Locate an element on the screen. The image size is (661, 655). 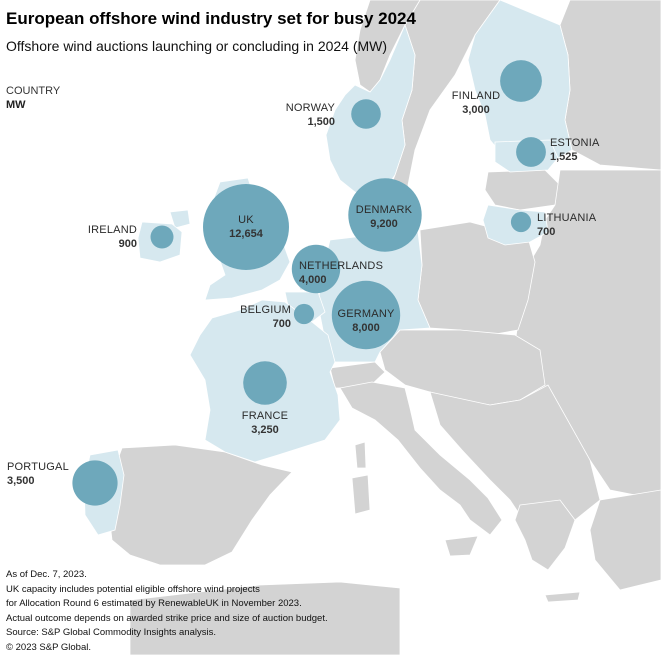
footnote-line: As of Dec. 7, 2023. is located at coordinates (46, 574).